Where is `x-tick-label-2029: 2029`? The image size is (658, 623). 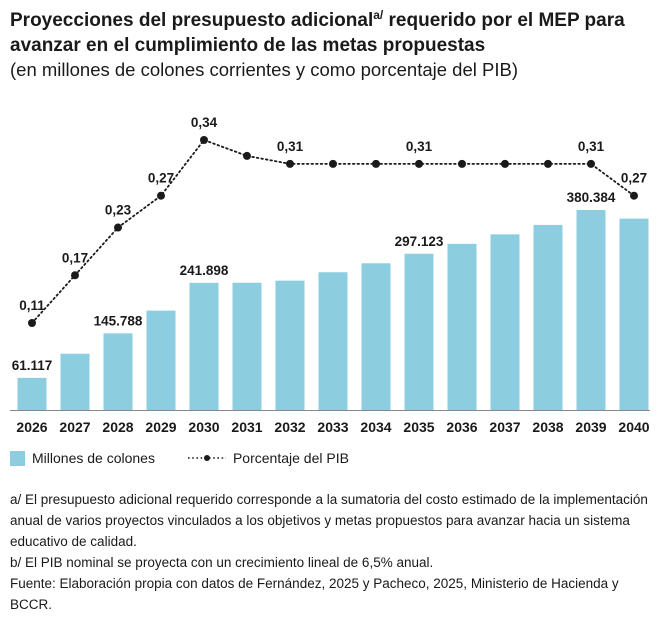 x-tick-label-2029: 2029 is located at coordinates (160, 427).